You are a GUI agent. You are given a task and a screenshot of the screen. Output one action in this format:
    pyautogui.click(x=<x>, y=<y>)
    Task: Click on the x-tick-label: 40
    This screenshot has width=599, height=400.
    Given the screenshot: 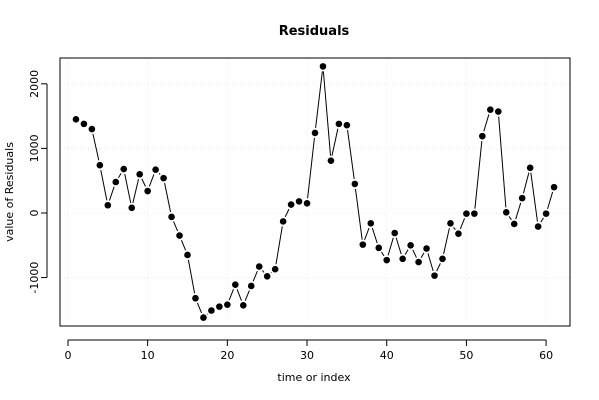 What is the action you would take?
    pyautogui.click(x=387, y=355)
    